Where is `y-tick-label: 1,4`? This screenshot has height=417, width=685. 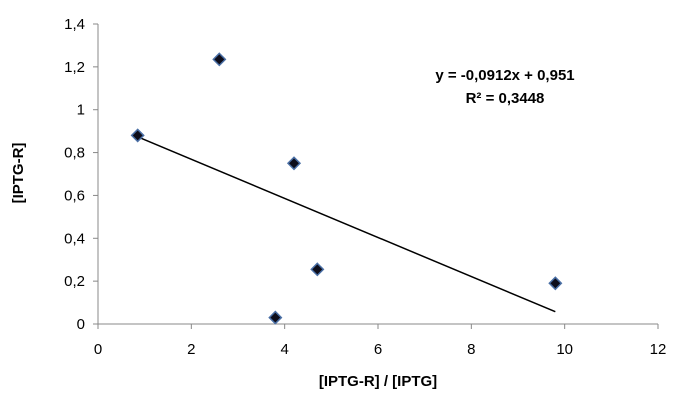 y-tick-label: 1,4 is located at coordinates (74, 24).